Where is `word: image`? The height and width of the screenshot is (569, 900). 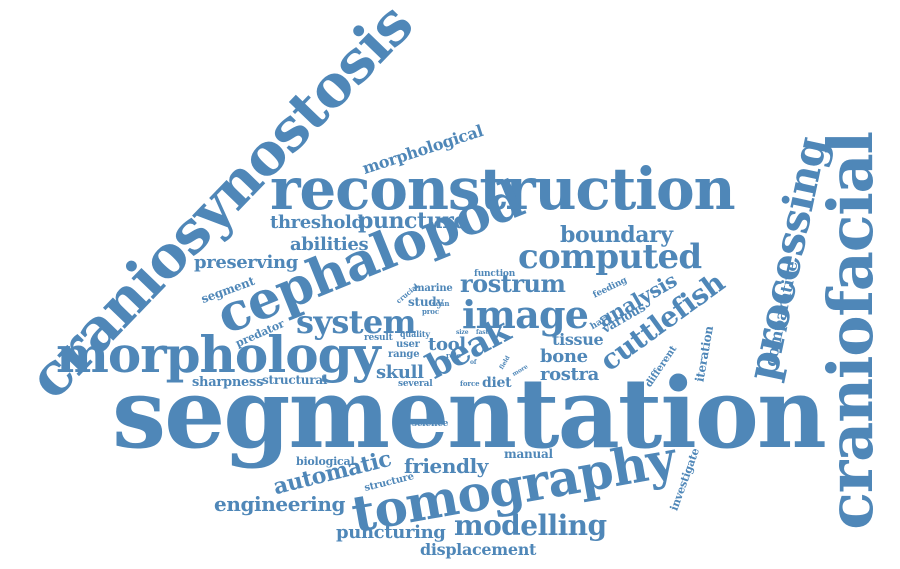 word: image is located at coordinates (525, 314).